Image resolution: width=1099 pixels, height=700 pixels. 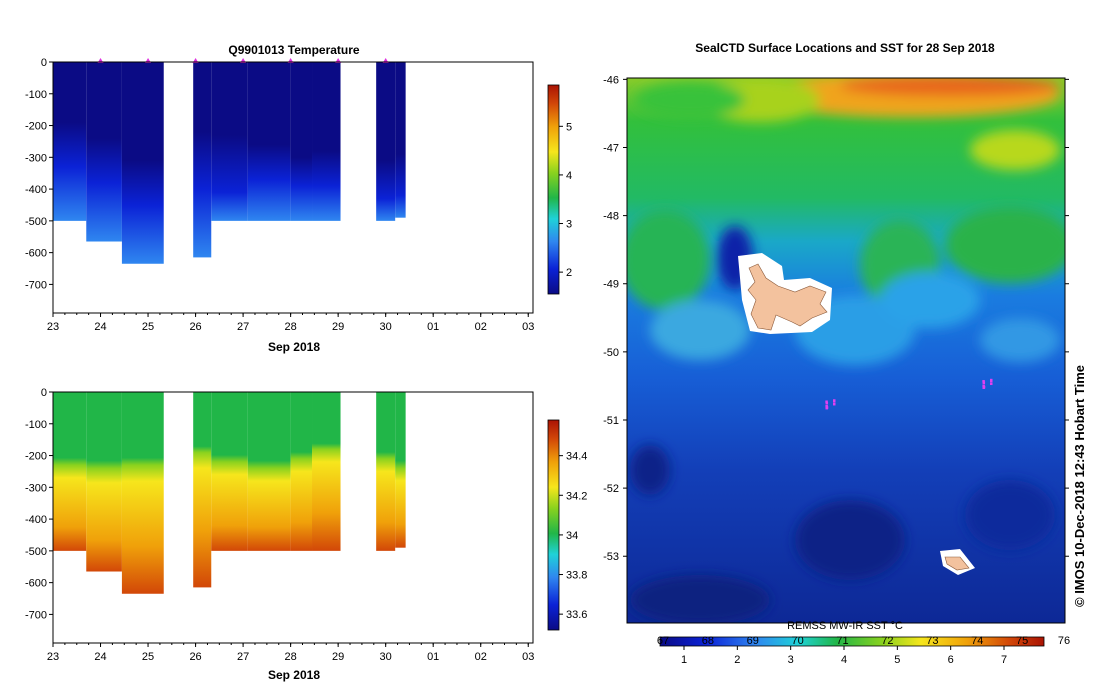 I want to click on lat-tick-label: -47, so click(x=611, y=148).